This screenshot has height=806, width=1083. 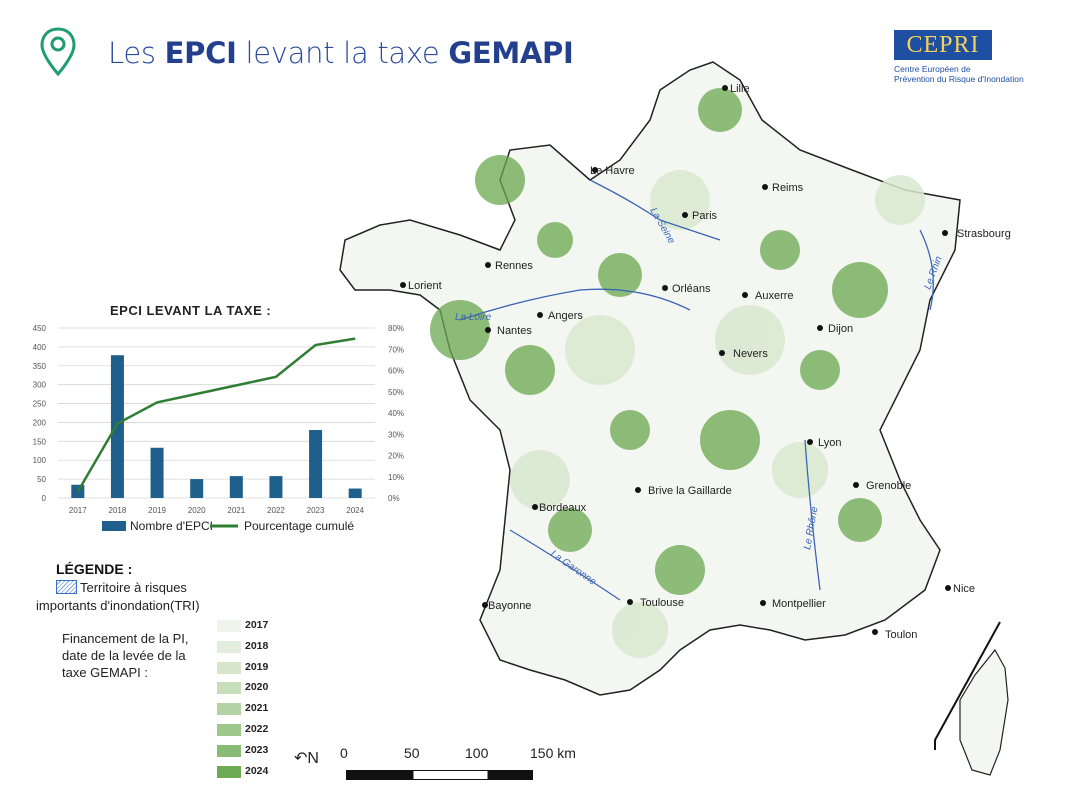 What do you see at coordinates (236, 510) in the screenshot?
I see `x-tick-label: 2021` at bounding box center [236, 510].